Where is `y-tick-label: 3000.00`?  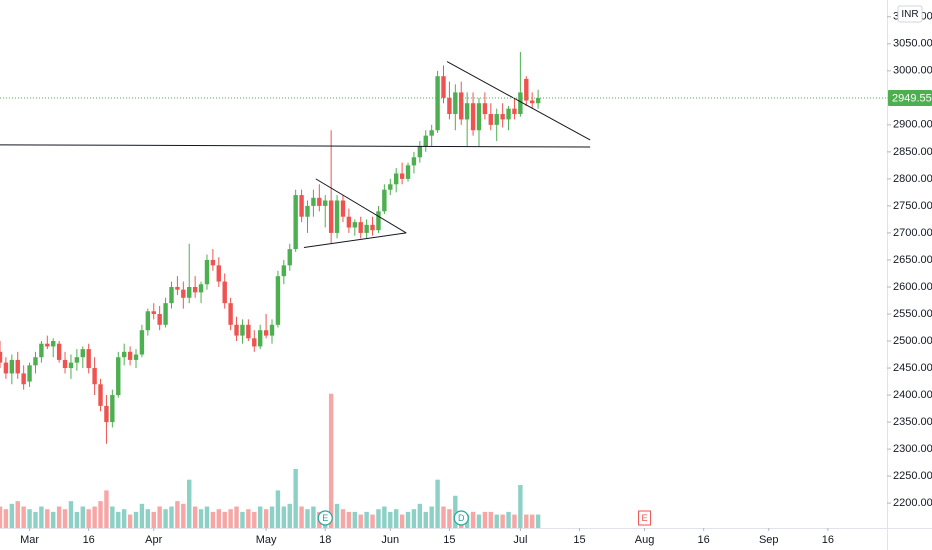
y-tick-label: 3000.00 is located at coordinates (912, 71).